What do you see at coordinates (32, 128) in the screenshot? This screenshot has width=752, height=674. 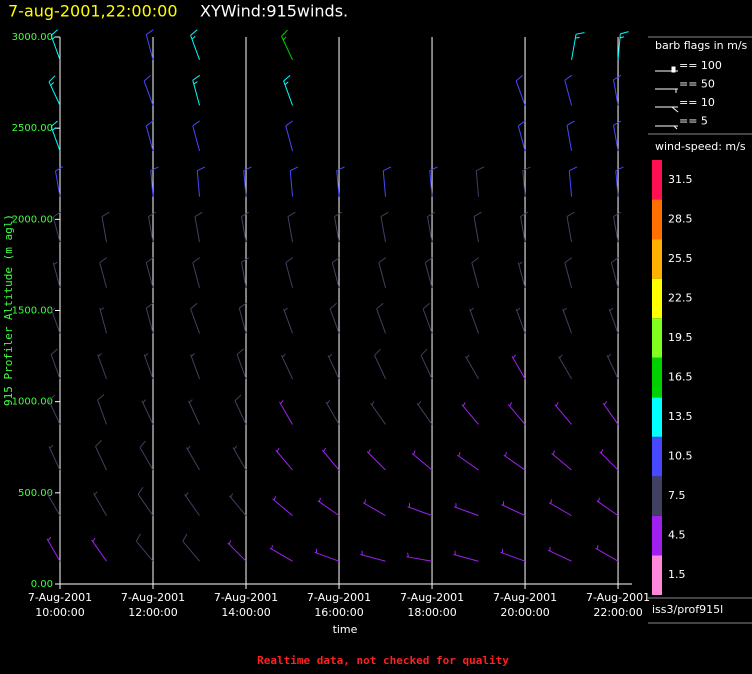 I see `y-tick-label: 2500.00` at bounding box center [32, 128].